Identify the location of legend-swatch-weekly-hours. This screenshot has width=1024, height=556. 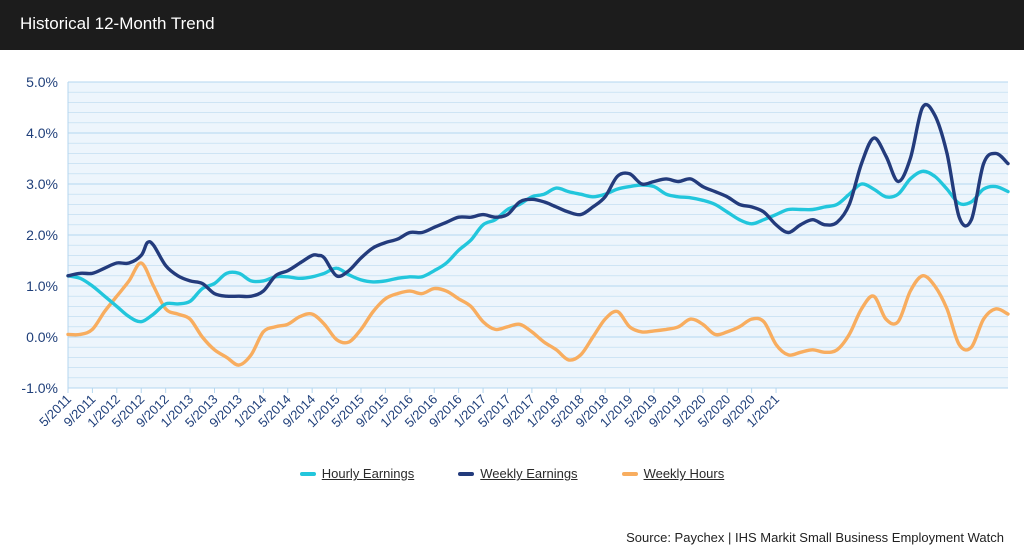
(629, 473).